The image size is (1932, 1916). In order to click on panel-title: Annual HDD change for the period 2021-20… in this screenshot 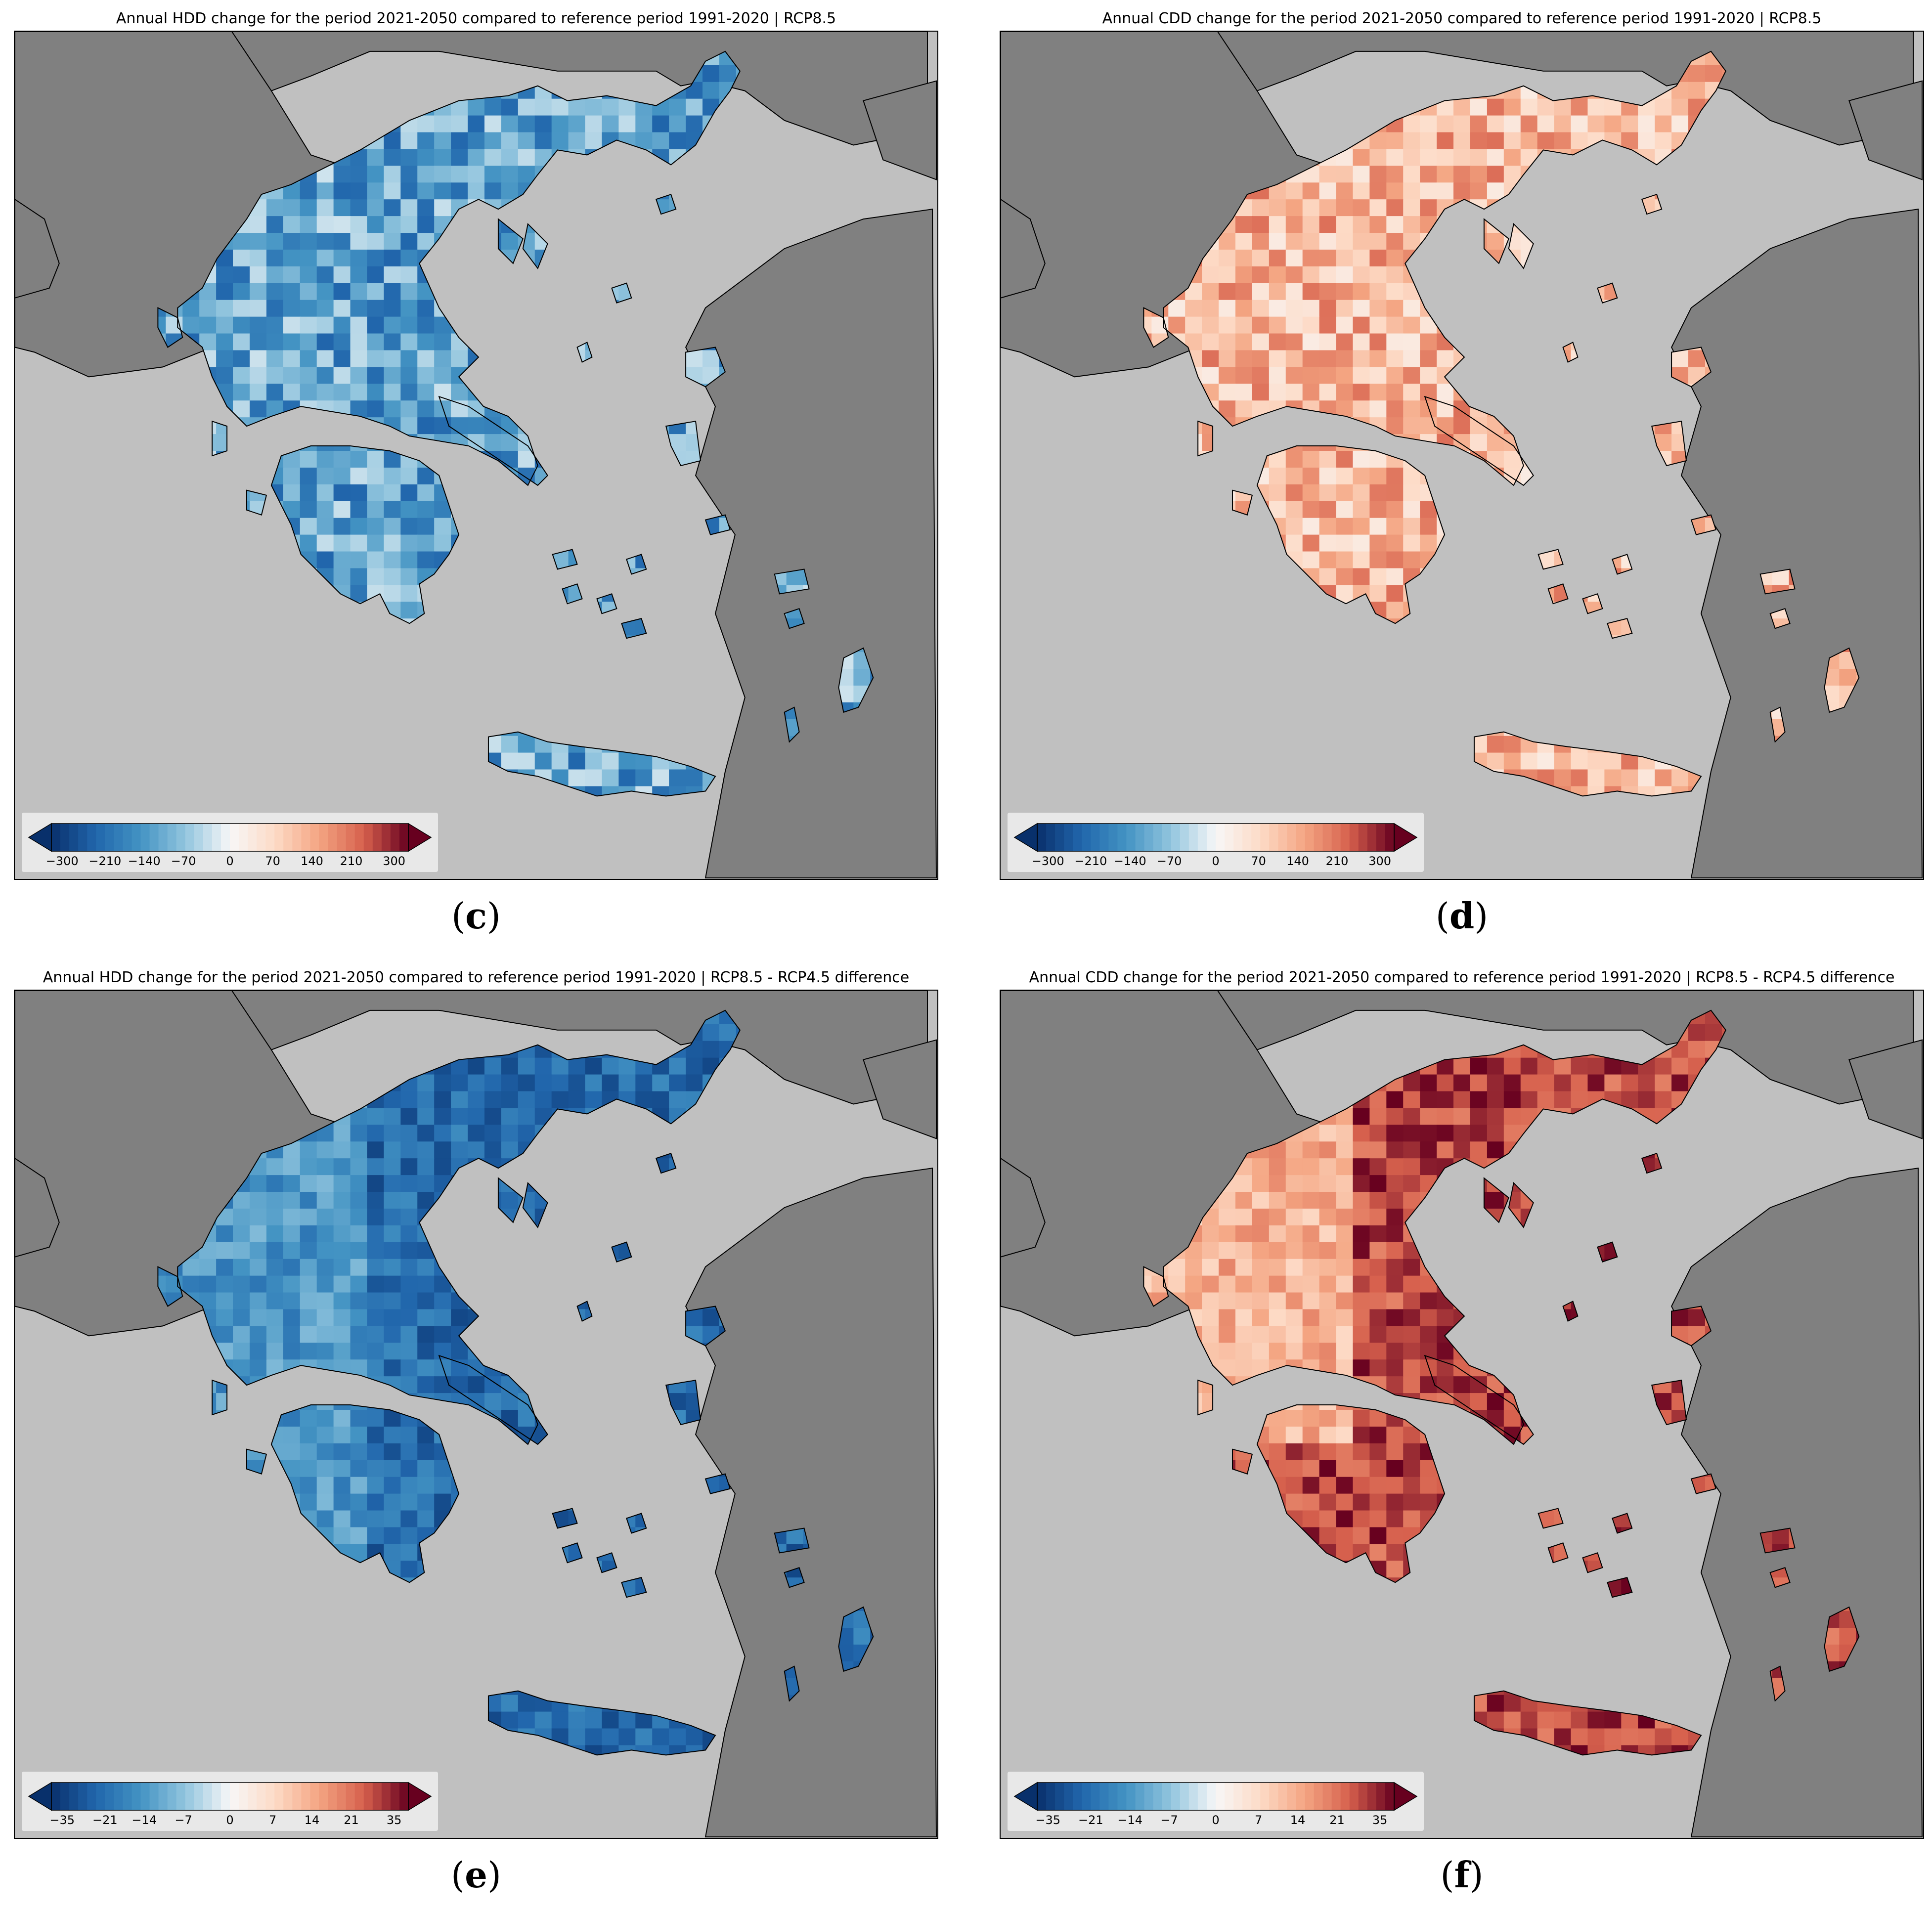, I will do `click(476, 18)`.